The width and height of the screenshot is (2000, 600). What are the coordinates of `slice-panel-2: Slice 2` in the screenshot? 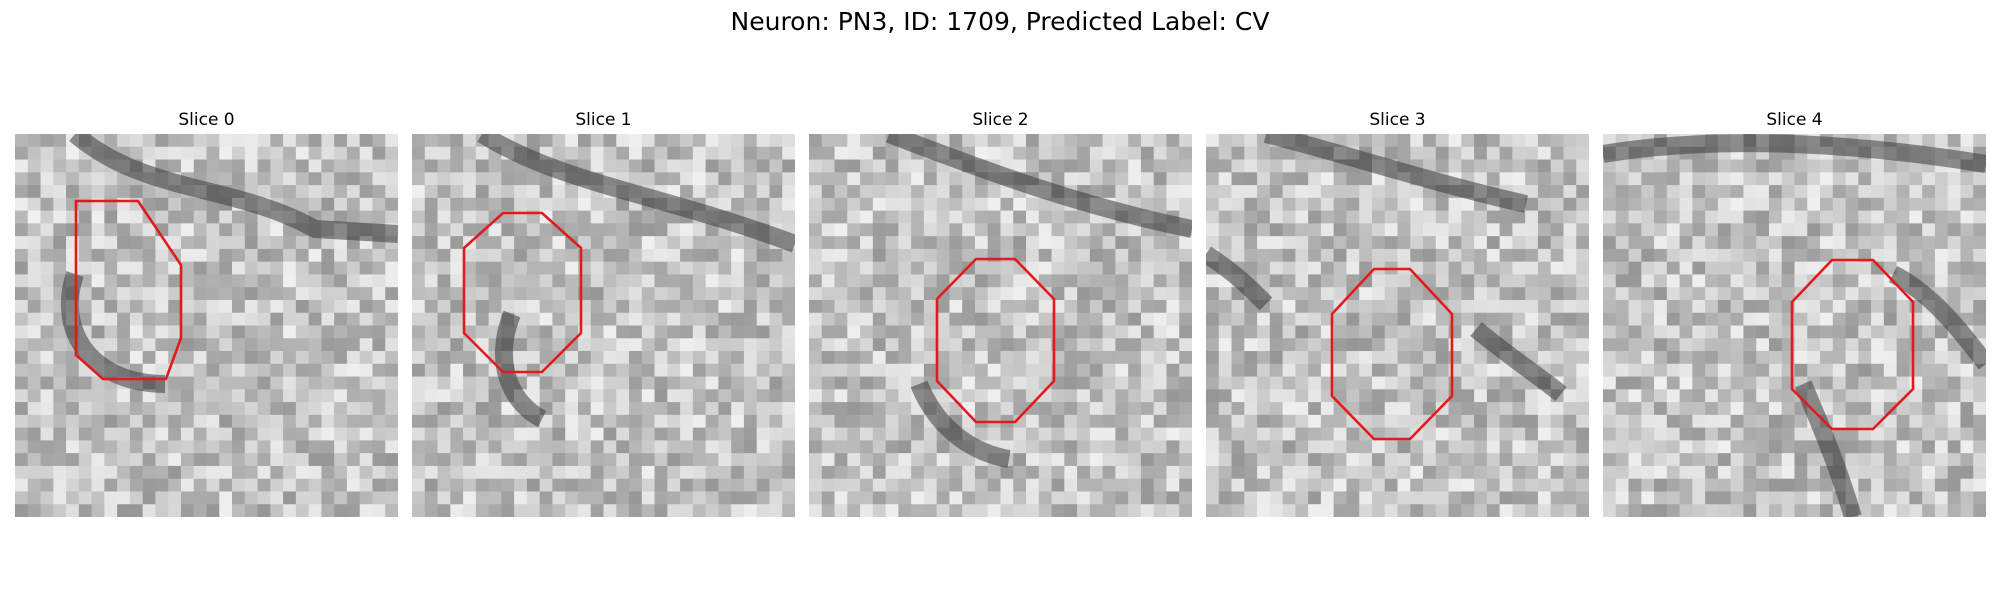 It's located at (1000, 315).